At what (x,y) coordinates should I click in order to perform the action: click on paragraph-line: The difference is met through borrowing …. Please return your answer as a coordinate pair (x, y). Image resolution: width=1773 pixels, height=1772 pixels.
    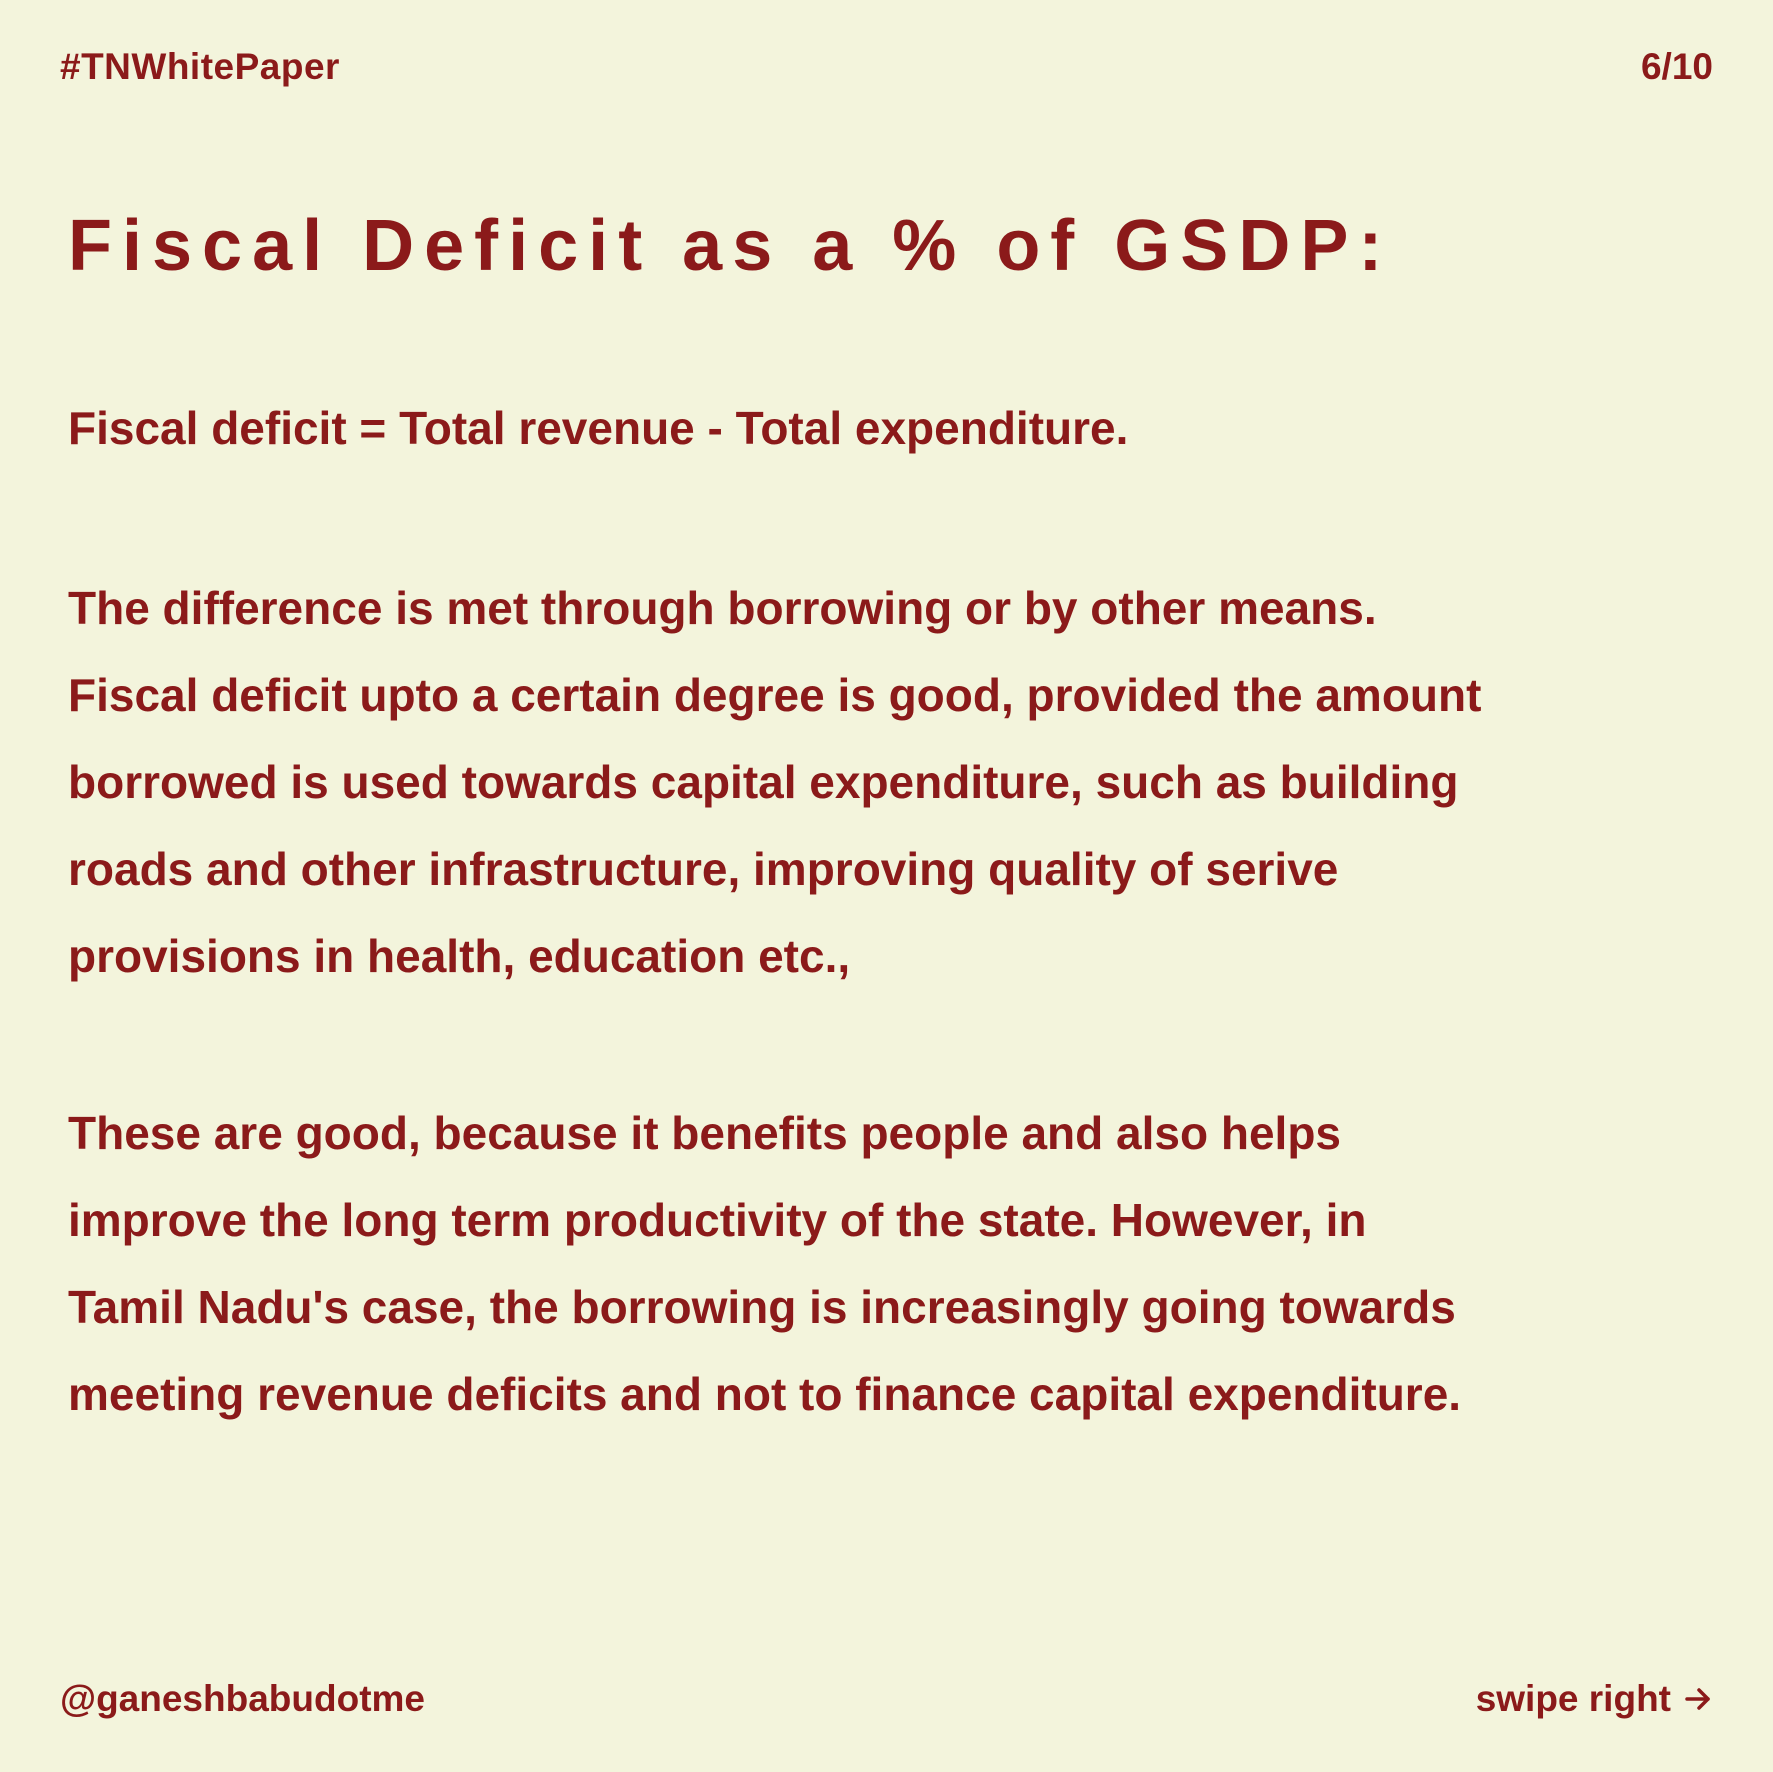
    Looking at the image, I should click on (722, 608).